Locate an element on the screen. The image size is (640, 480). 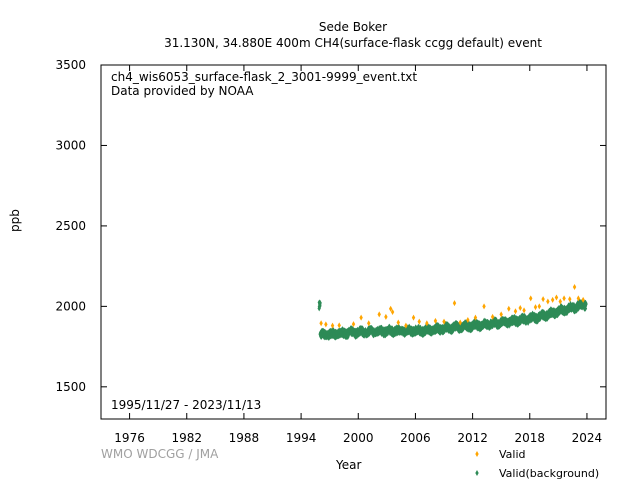
data-points is located at coordinates (452, 312).